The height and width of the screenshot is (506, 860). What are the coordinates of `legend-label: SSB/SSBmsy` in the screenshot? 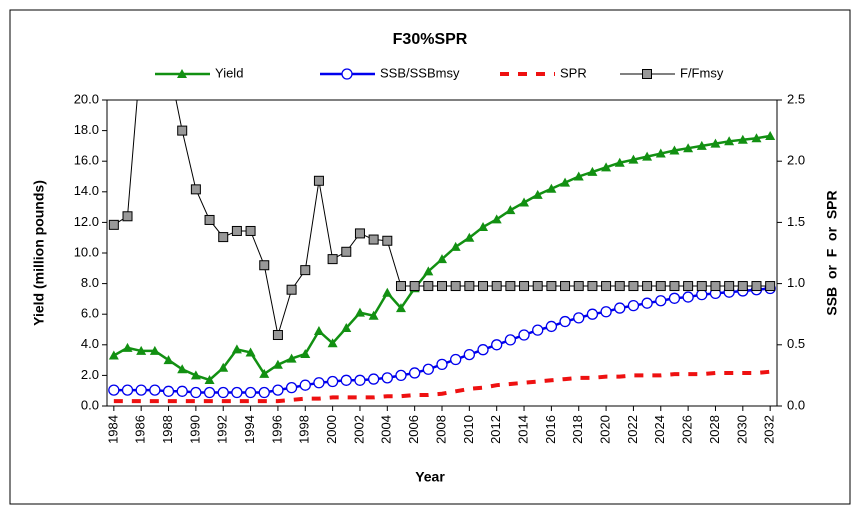 It's located at (420, 72).